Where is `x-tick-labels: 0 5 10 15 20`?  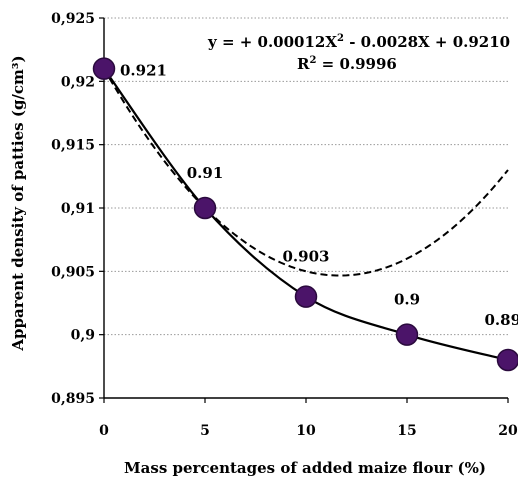
x-tick-labels: 0 5 10 15 20 is located at coordinates (308, 431).